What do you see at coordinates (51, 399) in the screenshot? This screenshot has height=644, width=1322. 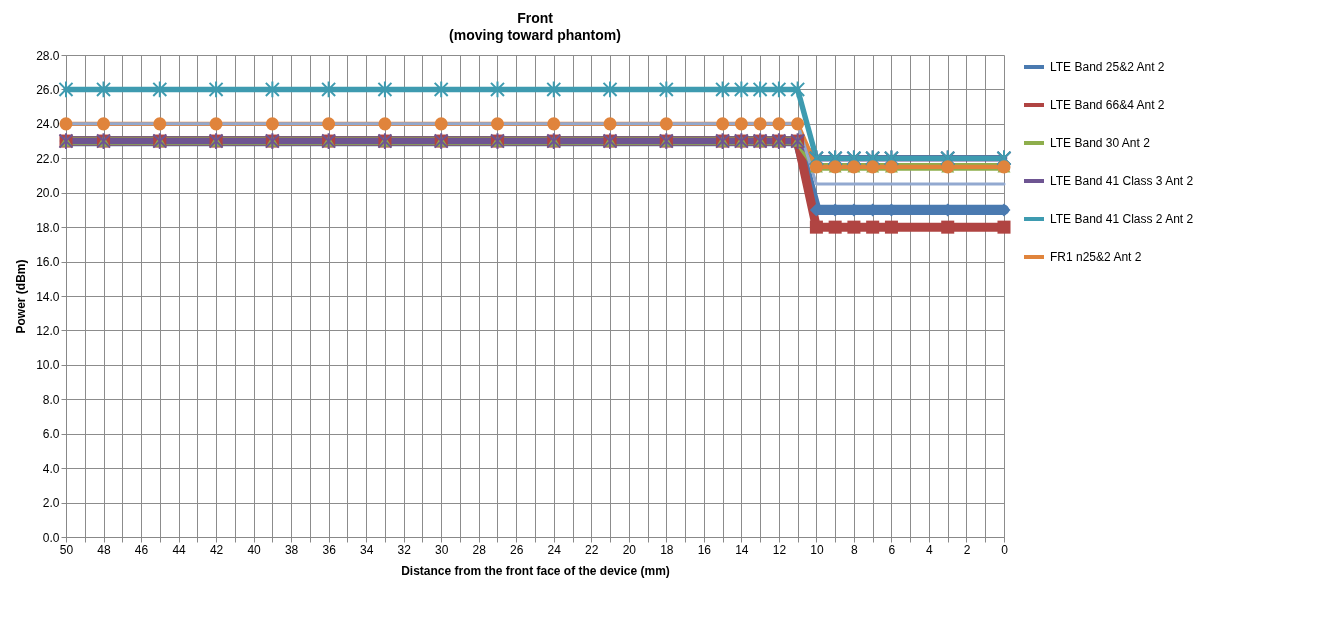 I see `y-tick-label: 8.0` at bounding box center [51, 399].